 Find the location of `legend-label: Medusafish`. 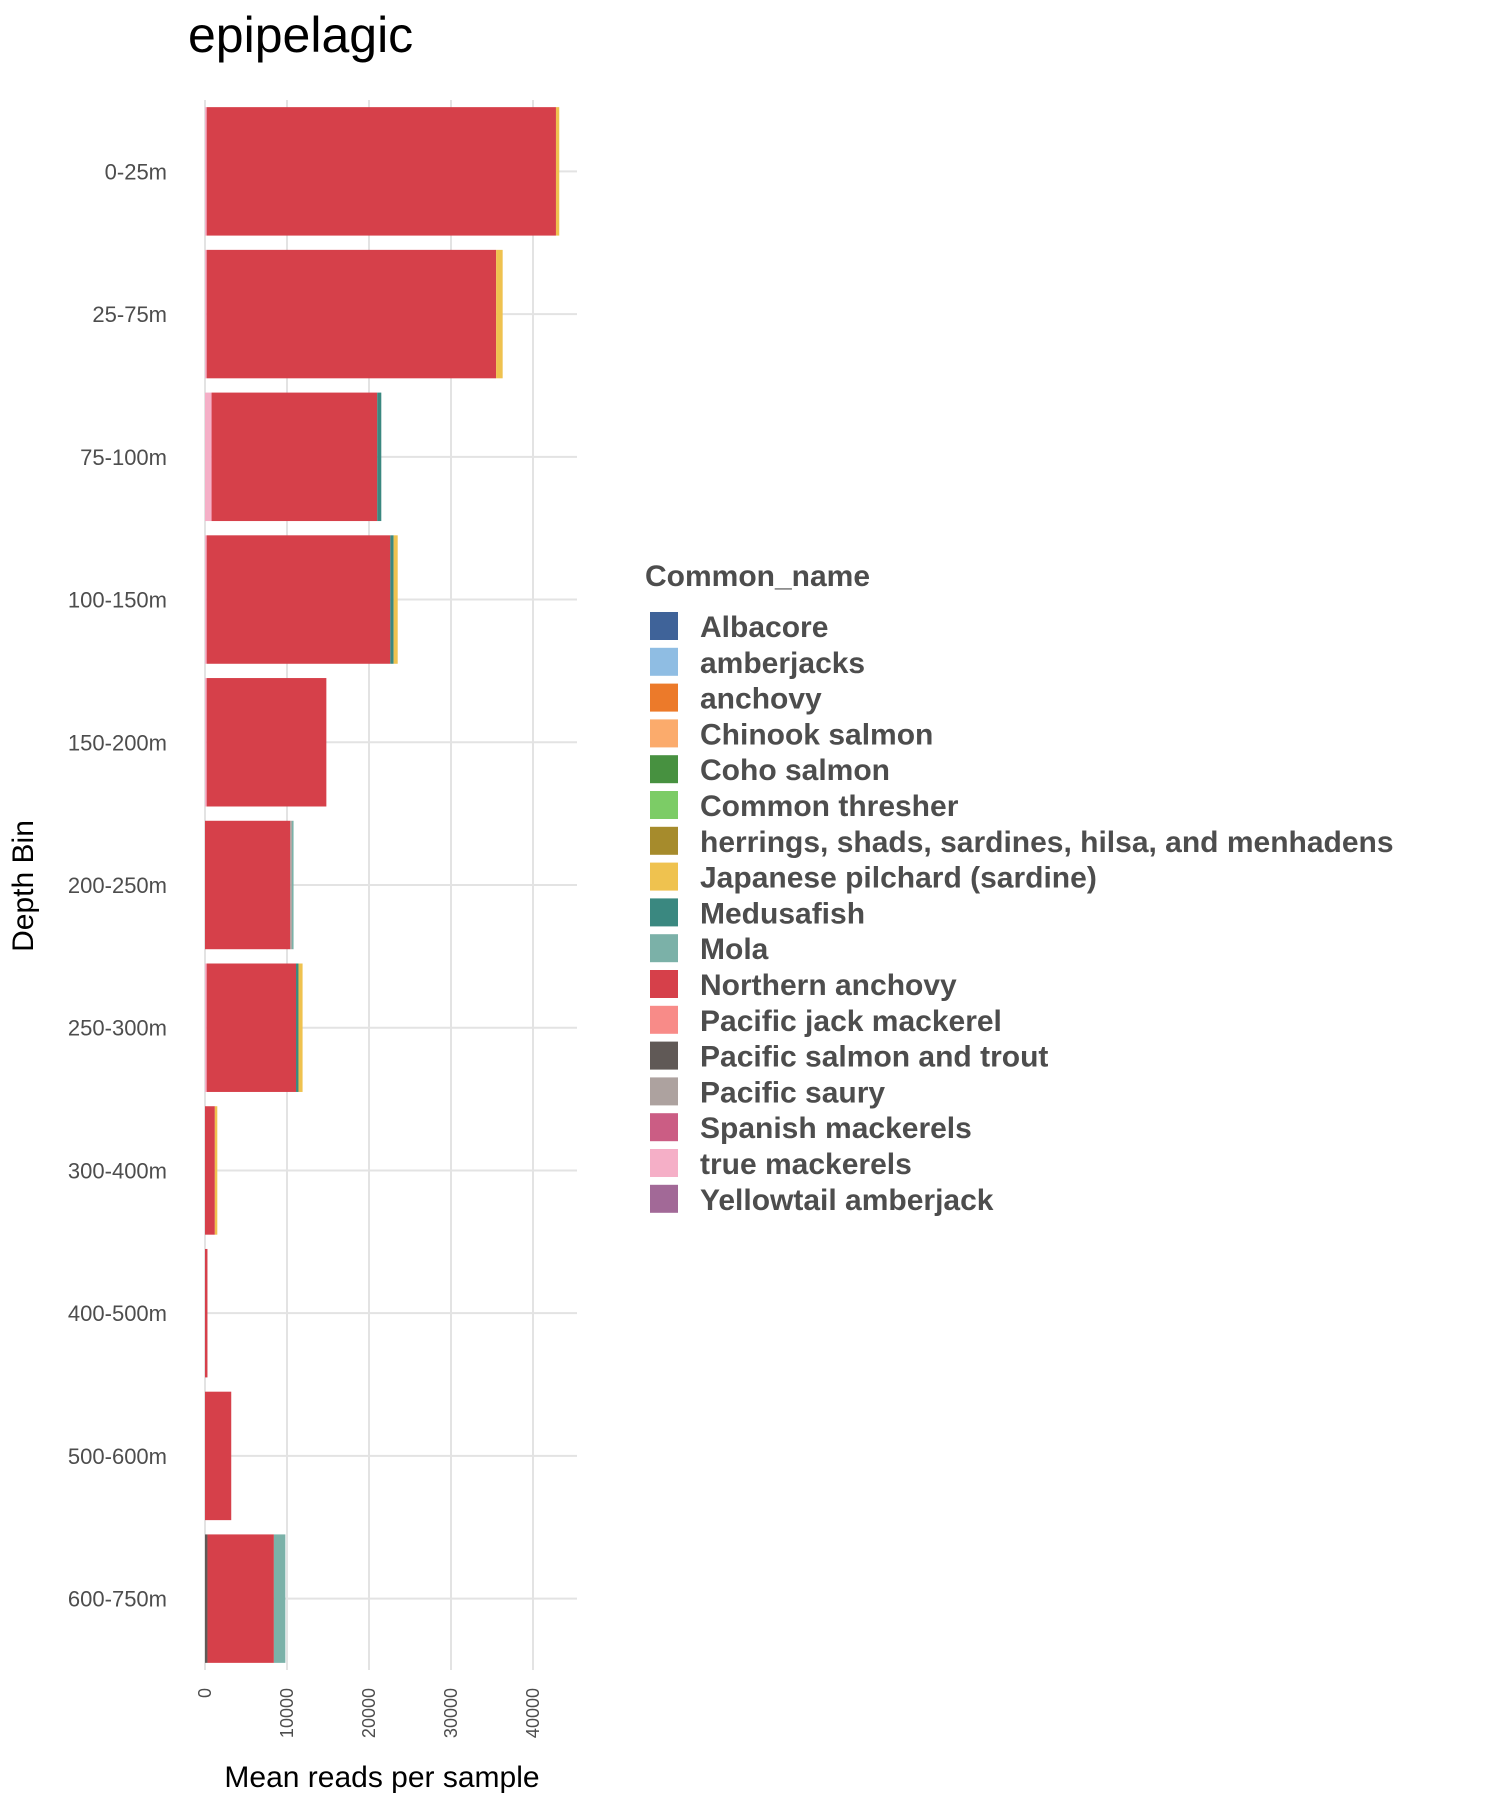

legend-label: Medusafish is located at coordinates (782, 913).